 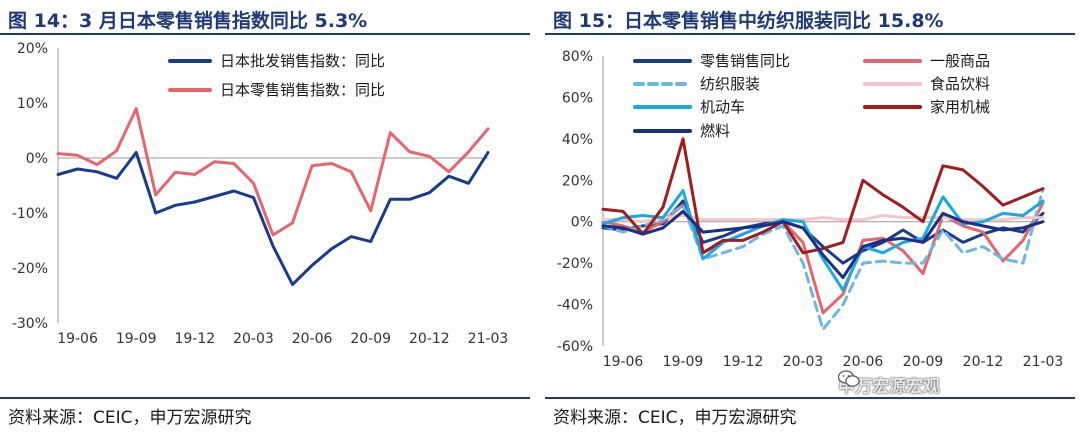 What do you see at coordinates (722, 107) in the screenshot?
I see `legend-label: 机动车` at bounding box center [722, 107].